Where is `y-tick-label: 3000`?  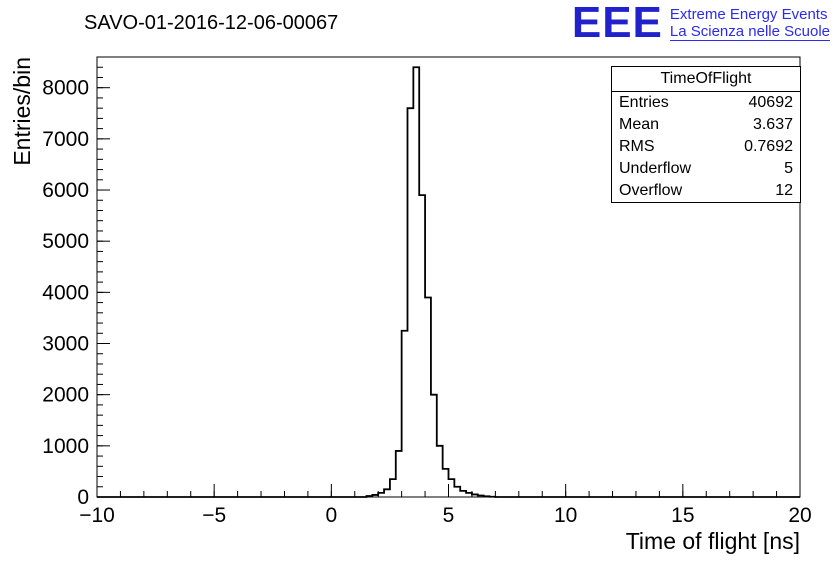 y-tick-label: 3000 is located at coordinates (65, 344).